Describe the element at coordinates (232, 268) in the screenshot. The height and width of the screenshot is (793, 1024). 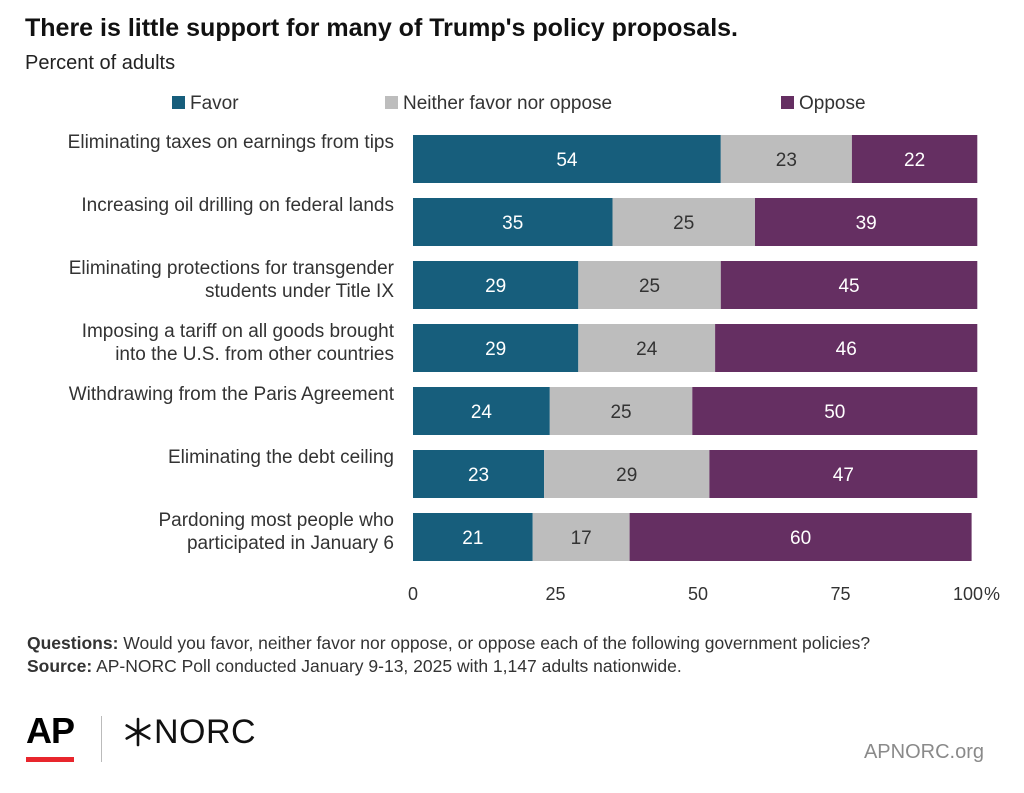
I see `category-label-2-0: Eliminating protections for transgender` at that location.